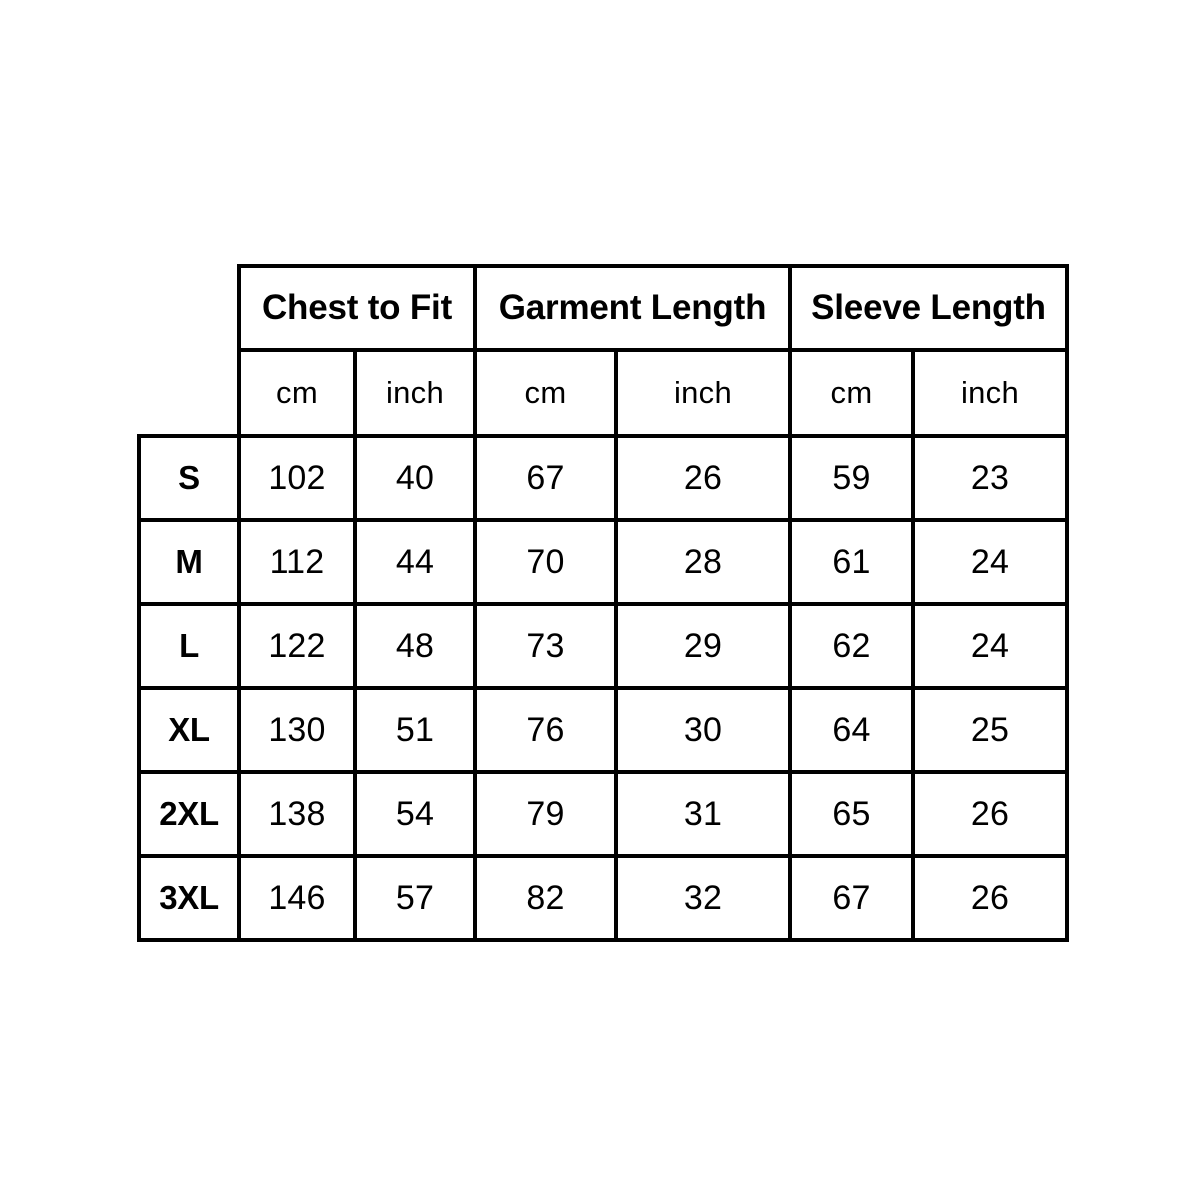  What do you see at coordinates (703, 730) in the screenshot?
I see `value-garment-inch: 30` at bounding box center [703, 730].